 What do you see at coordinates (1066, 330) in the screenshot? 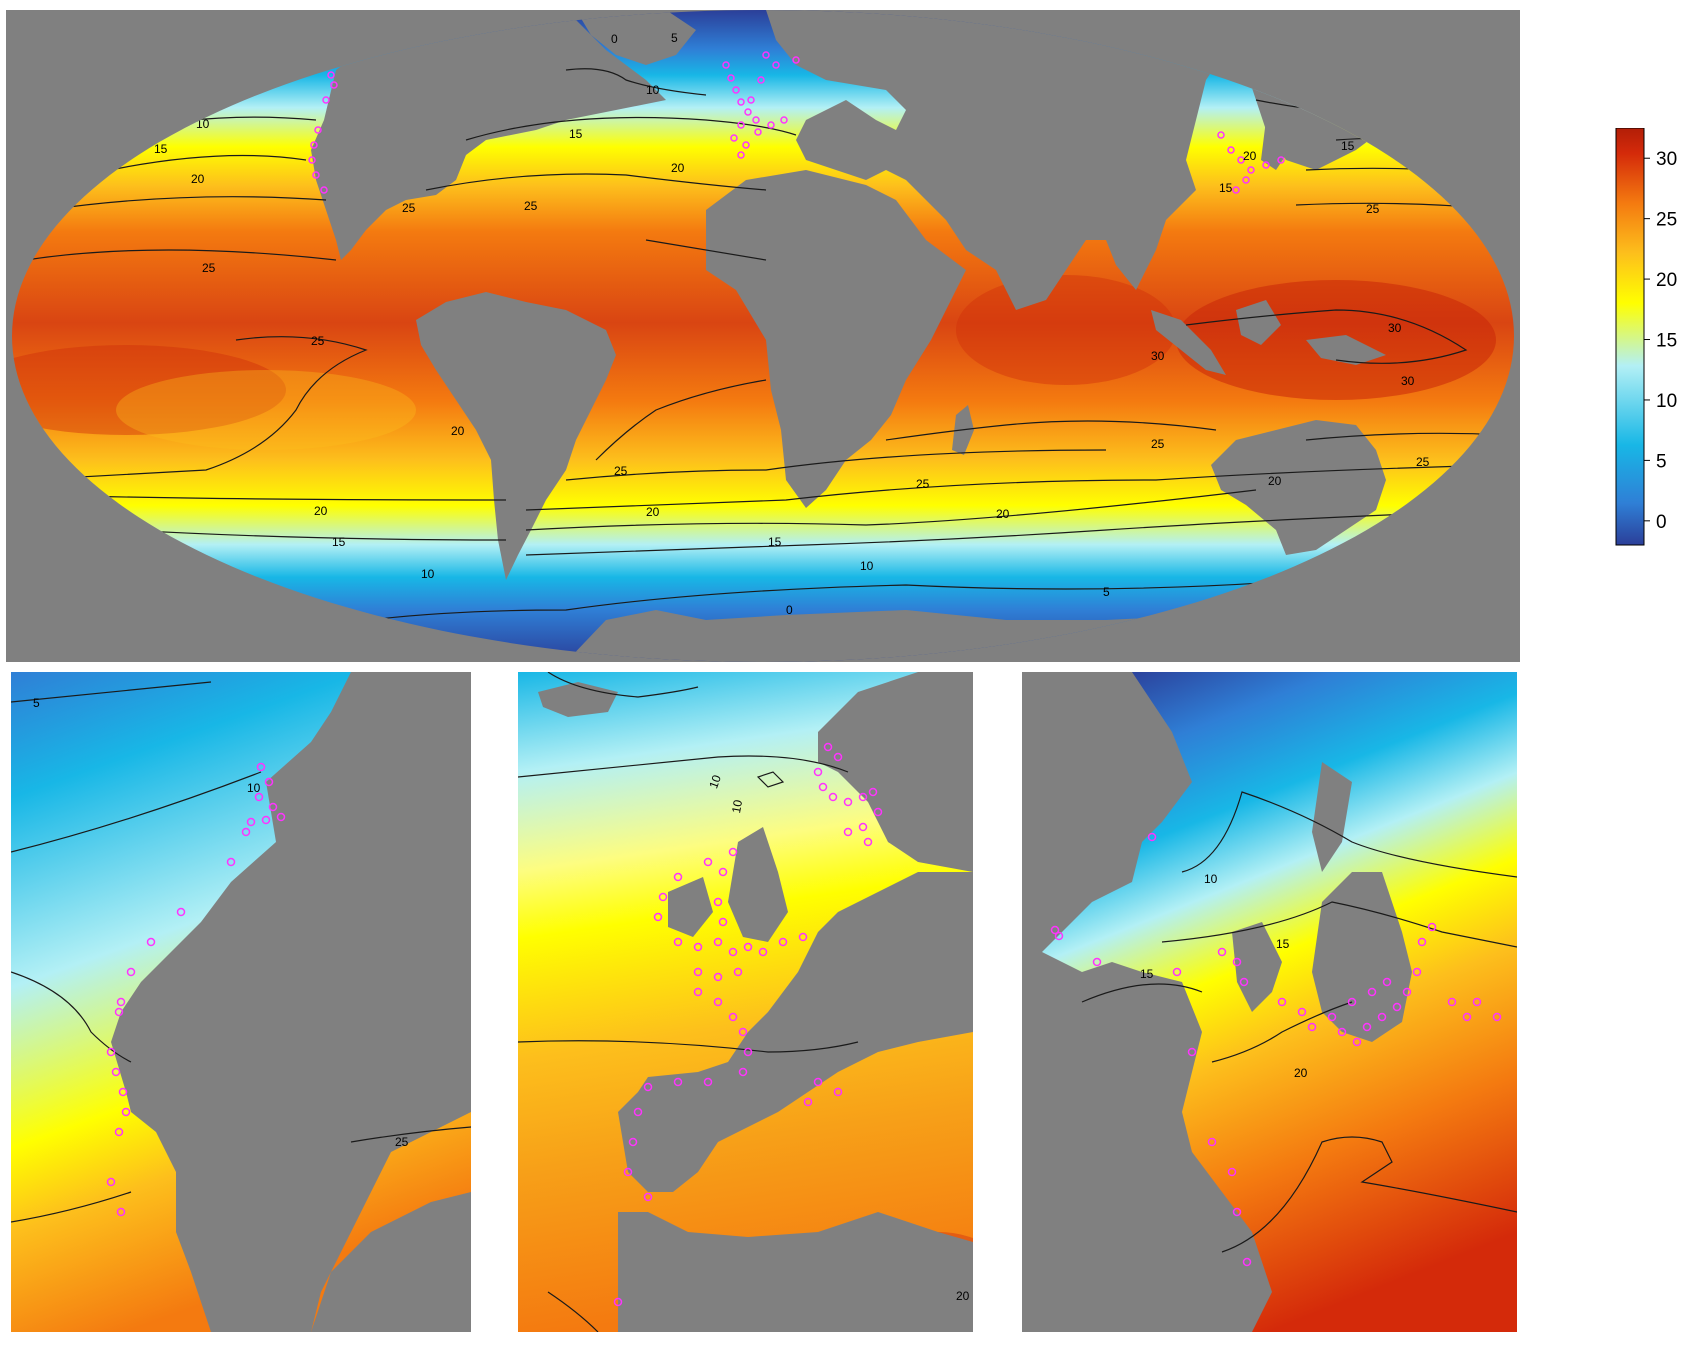
I see `warm-pool-indian` at bounding box center [1066, 330].